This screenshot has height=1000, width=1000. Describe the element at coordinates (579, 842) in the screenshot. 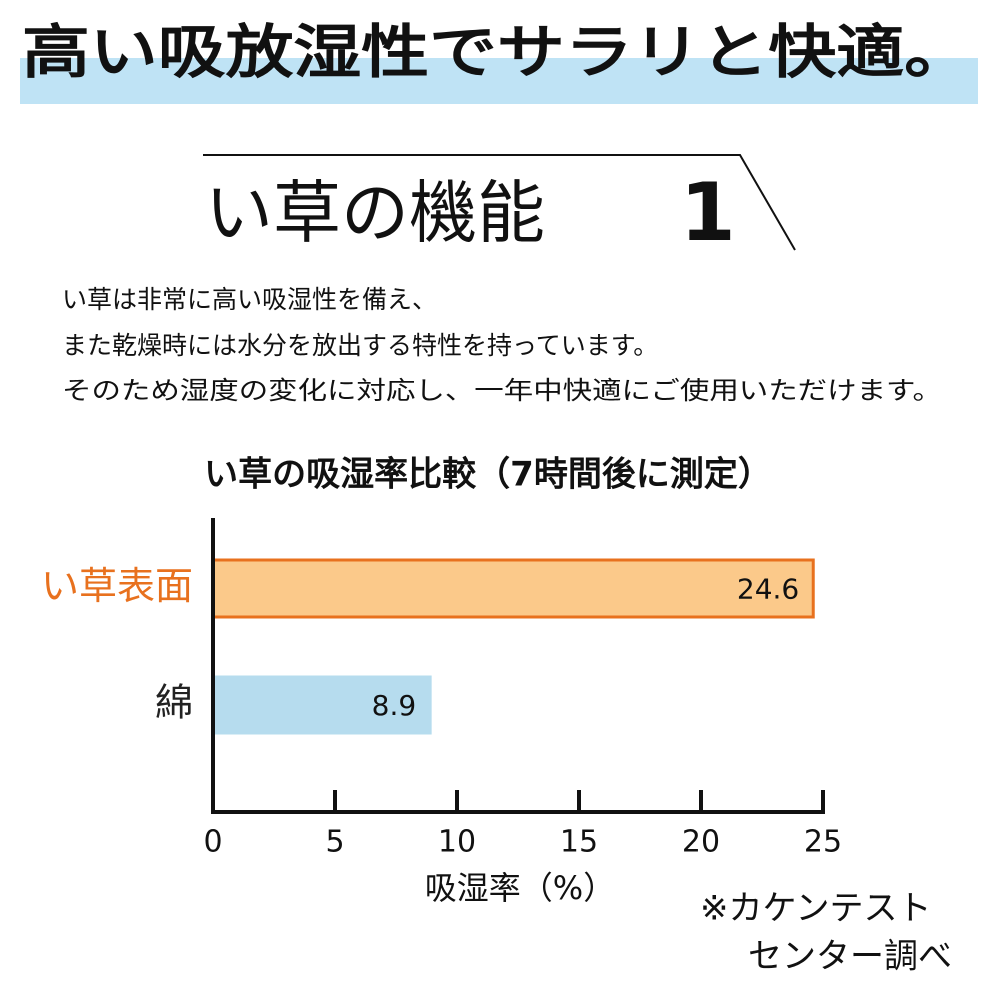

I see `x-tick-label: 15` at that location.